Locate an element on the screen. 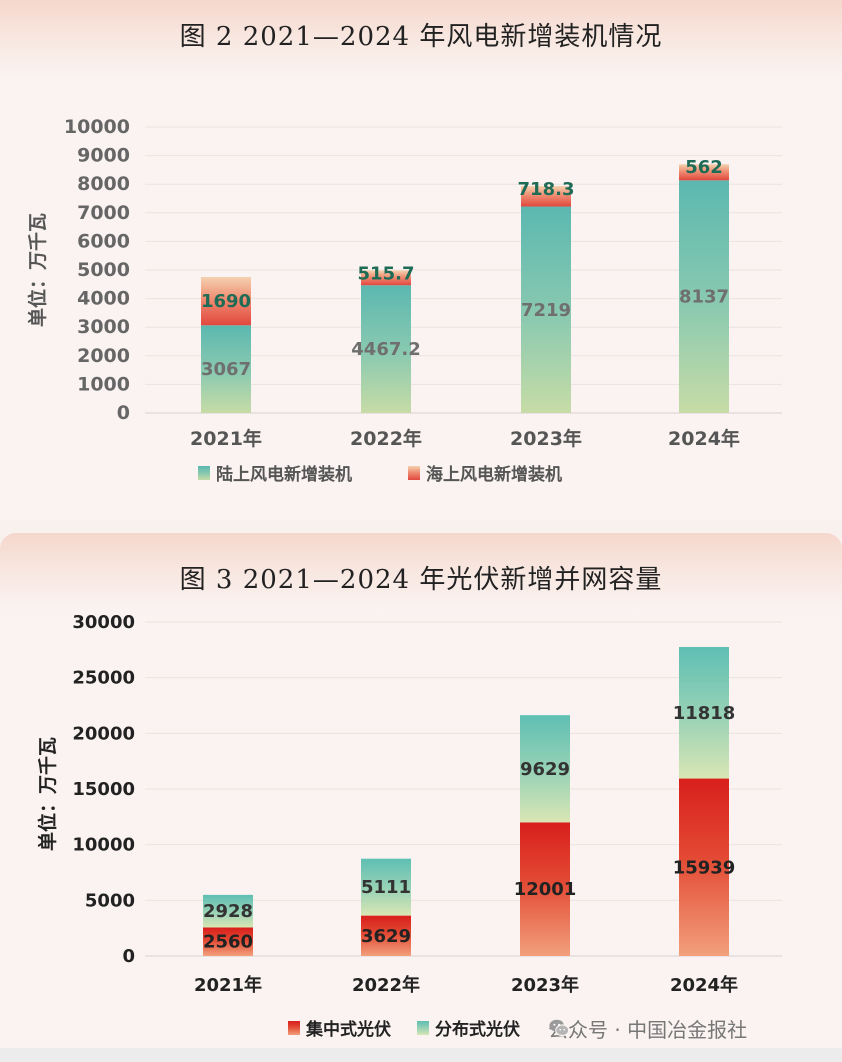  watermark: 公众号 · 中国冶金报社 is located at coordinates (647, 1028).